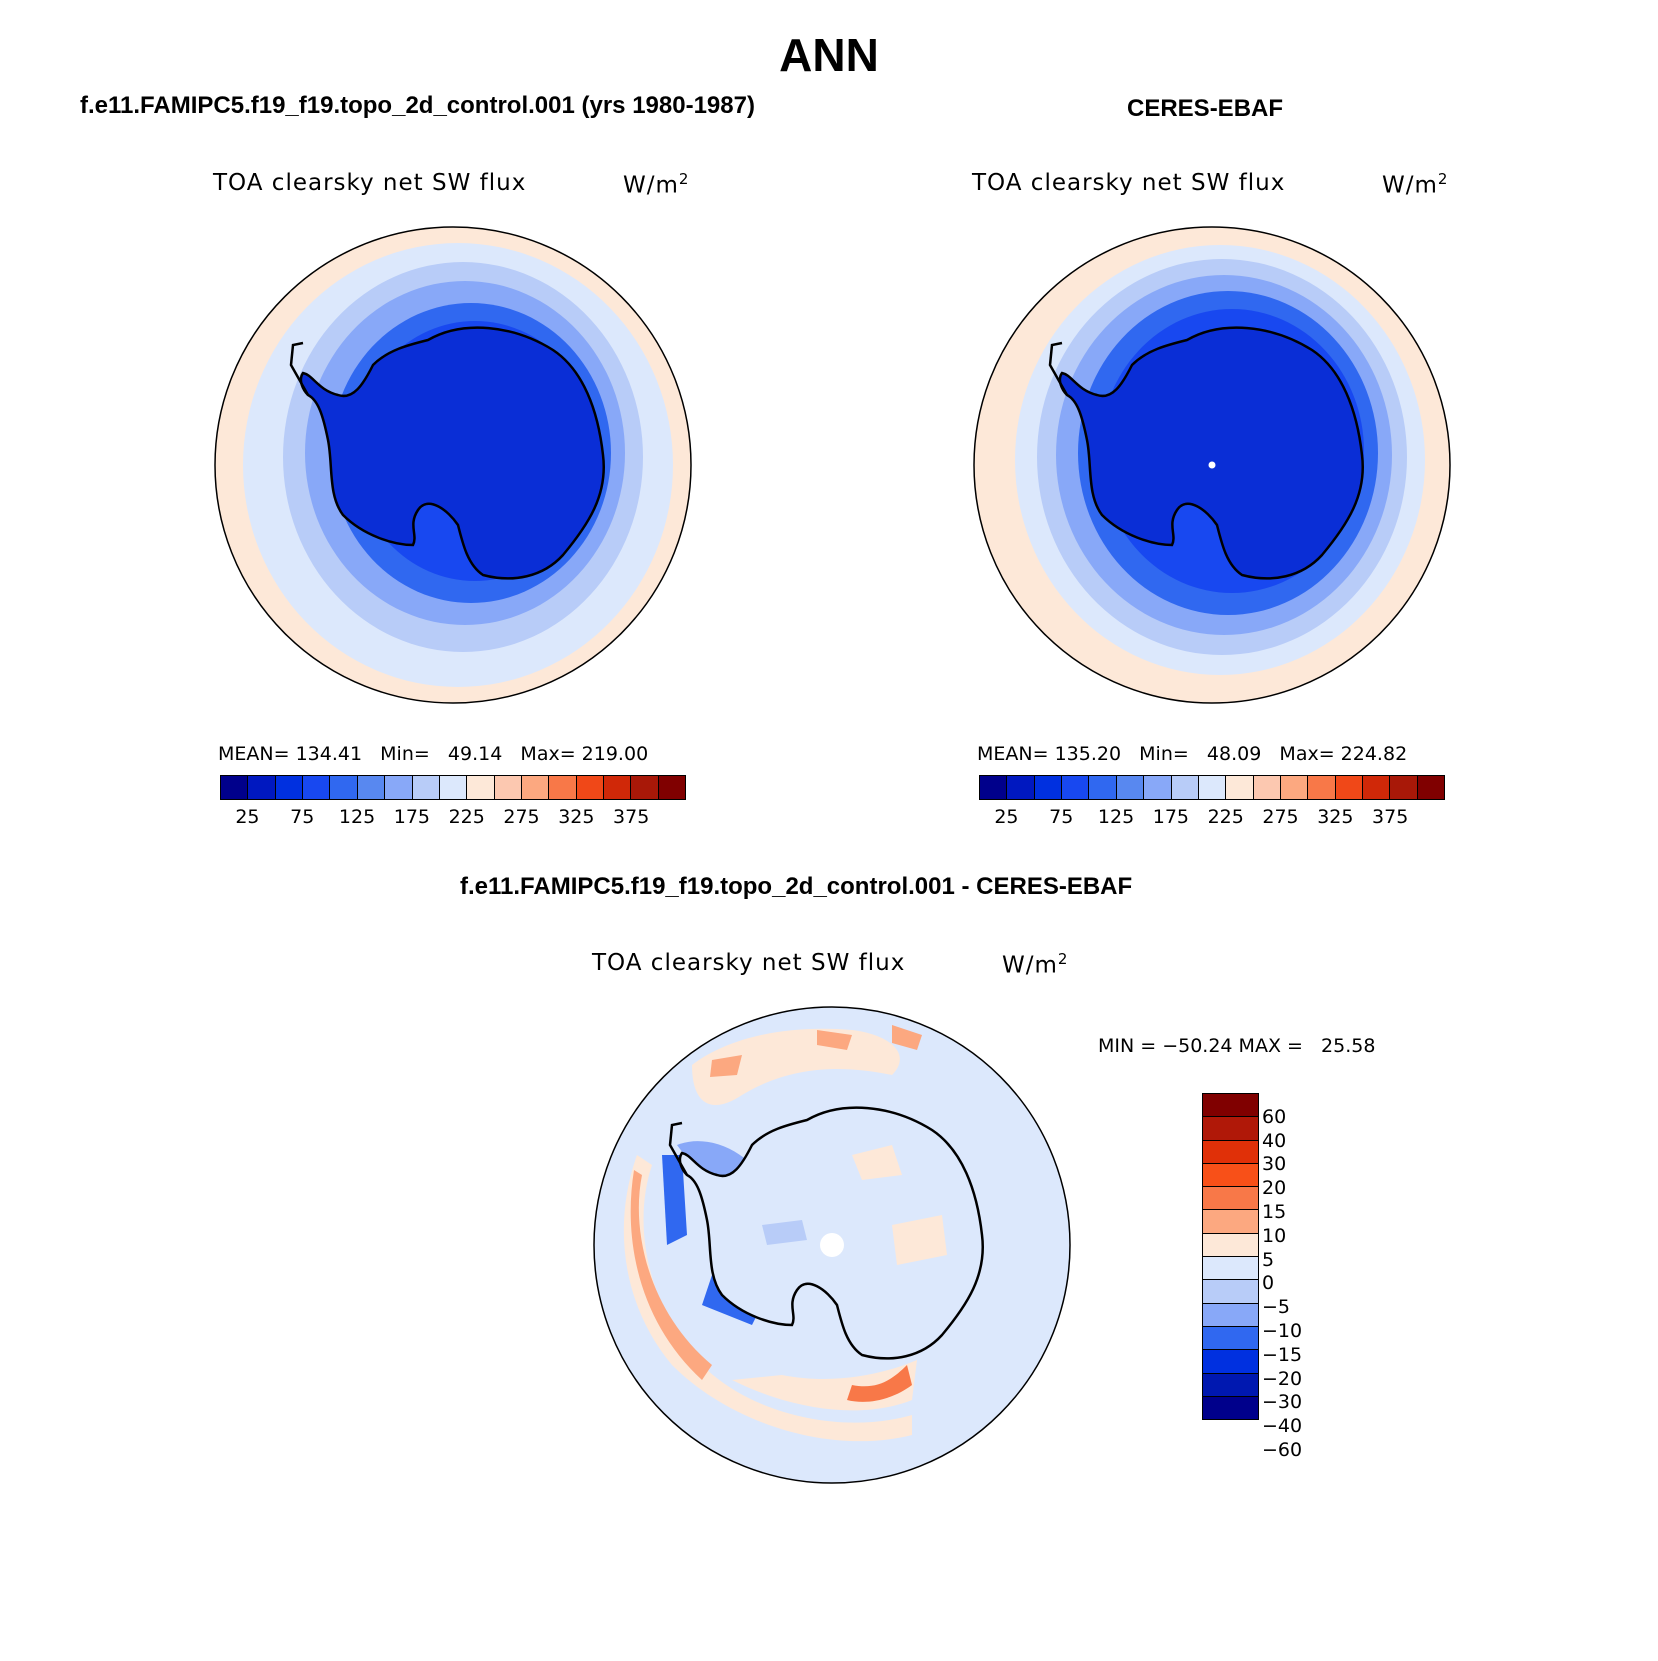 This screenshot has height=1661, width=1658. I want to click on model-polar-map, so click(453, 465).